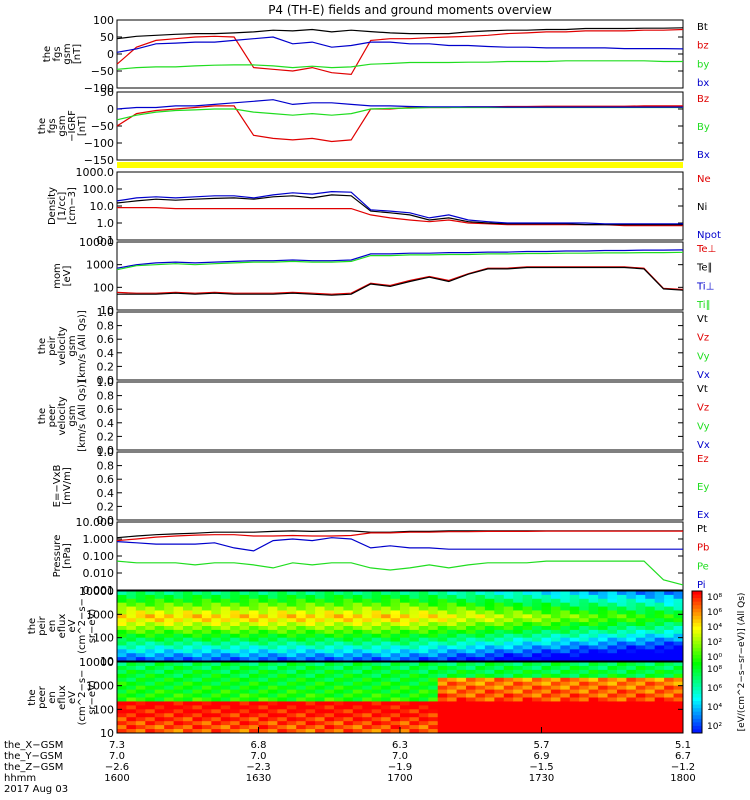 This screenshot has width=750, height=800. What do you see at coordinates (96, 591) in the screenshot?
I see `y-tick-label: 10000` at bounding box center [96, 591].